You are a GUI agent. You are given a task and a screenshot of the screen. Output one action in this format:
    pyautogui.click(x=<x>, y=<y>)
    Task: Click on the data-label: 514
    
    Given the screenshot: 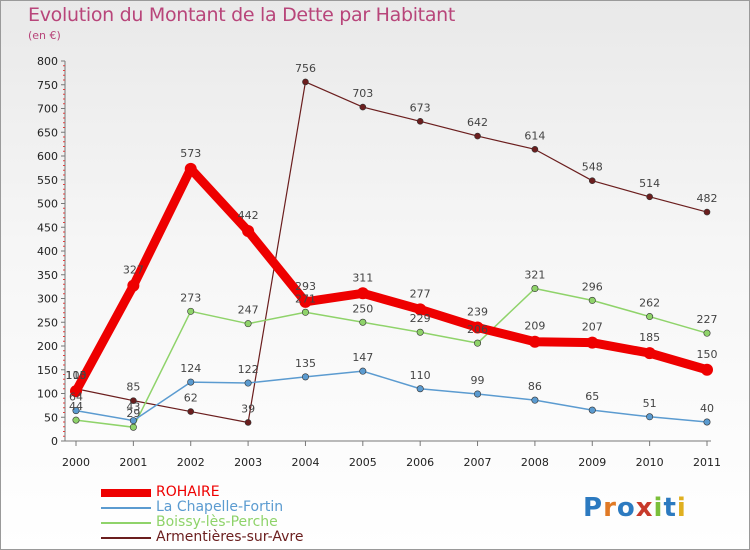 What is the action you would take?
    pyautogui.click(x=649, y=183)
    